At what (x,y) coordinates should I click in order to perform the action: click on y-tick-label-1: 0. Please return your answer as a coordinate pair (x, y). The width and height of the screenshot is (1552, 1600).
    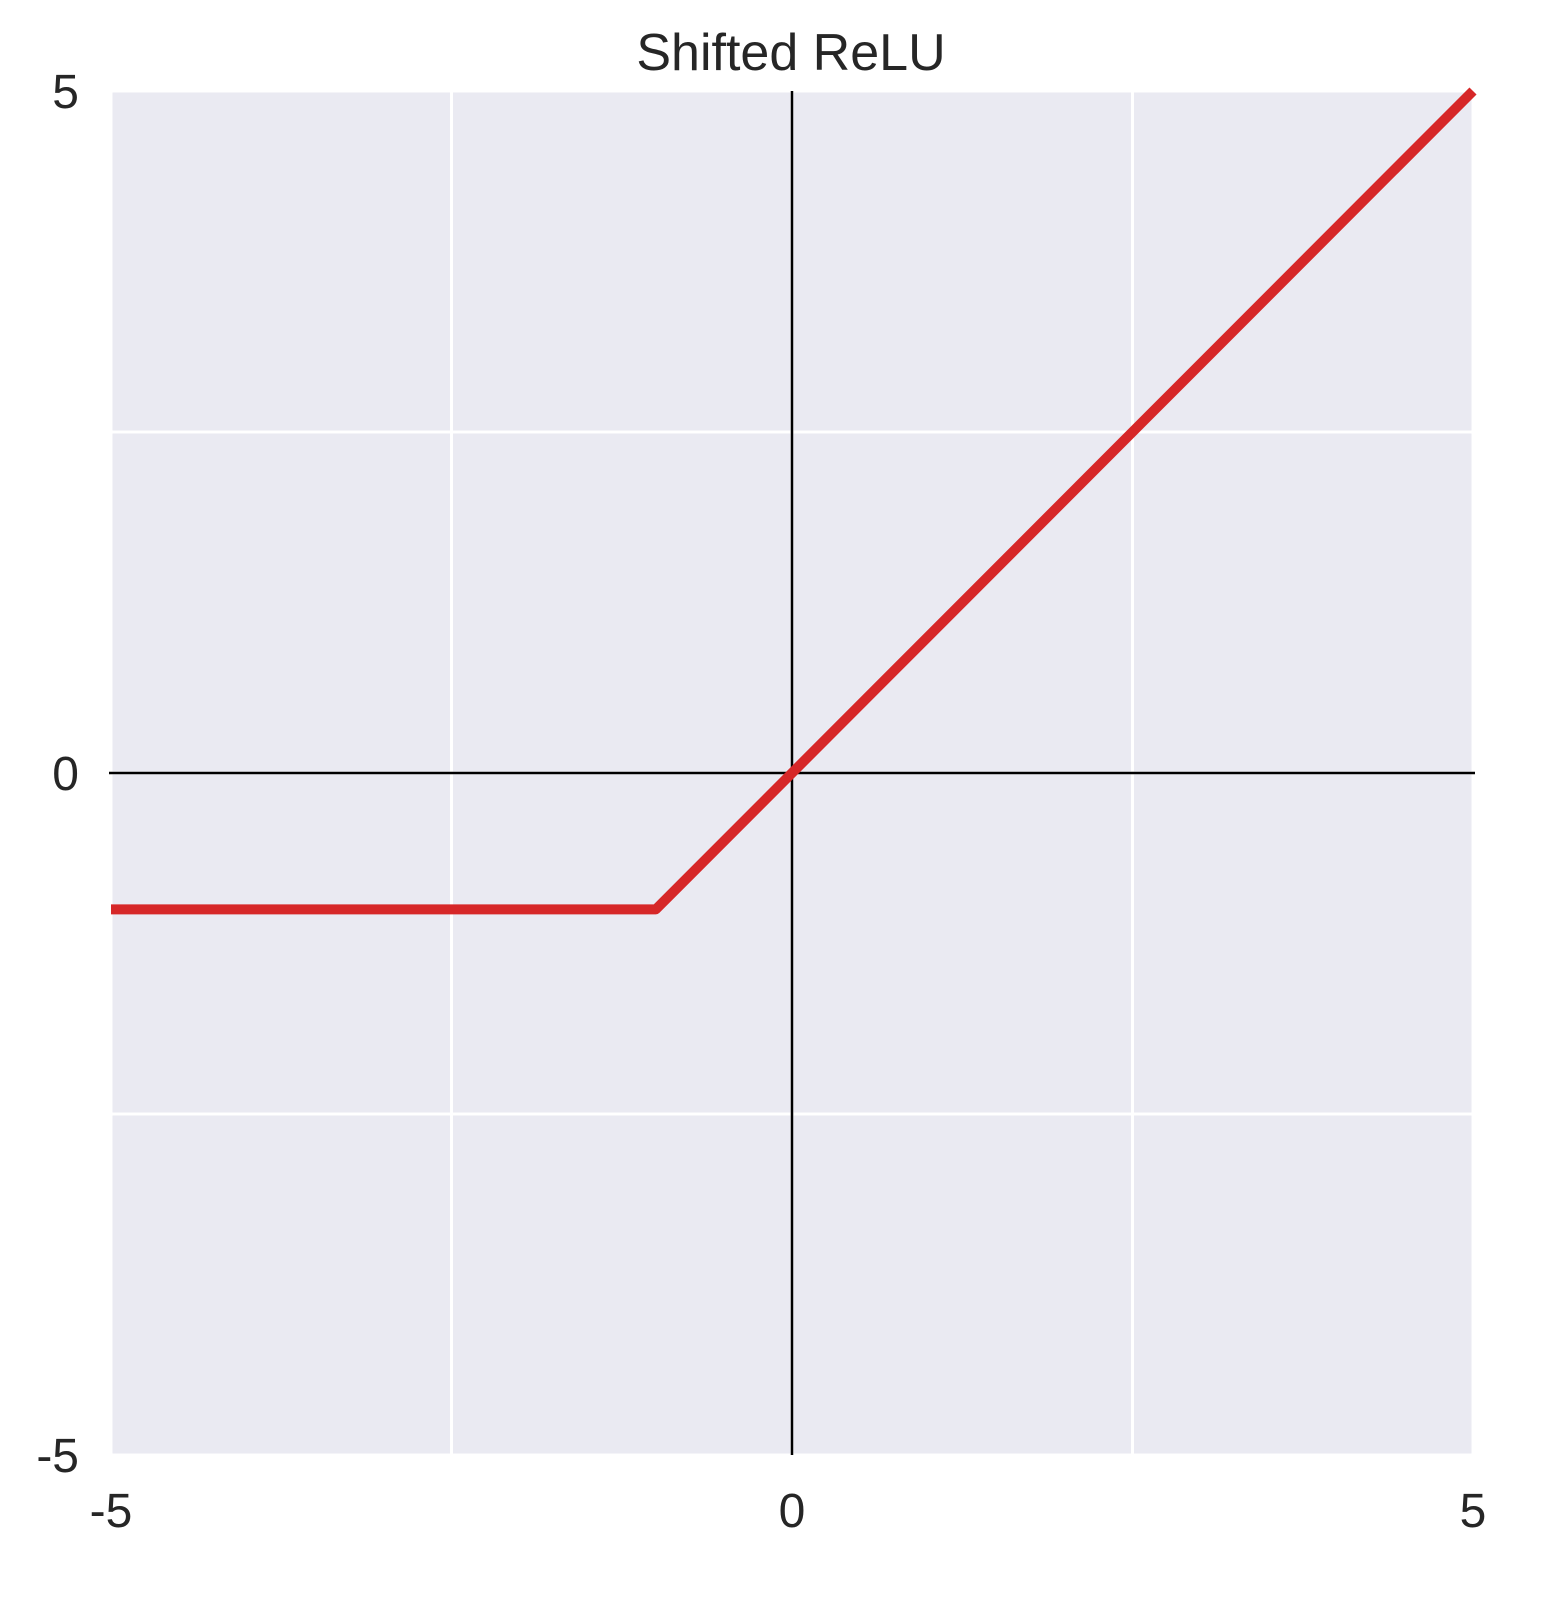
    Looking at the image, I should click on (65, 774).